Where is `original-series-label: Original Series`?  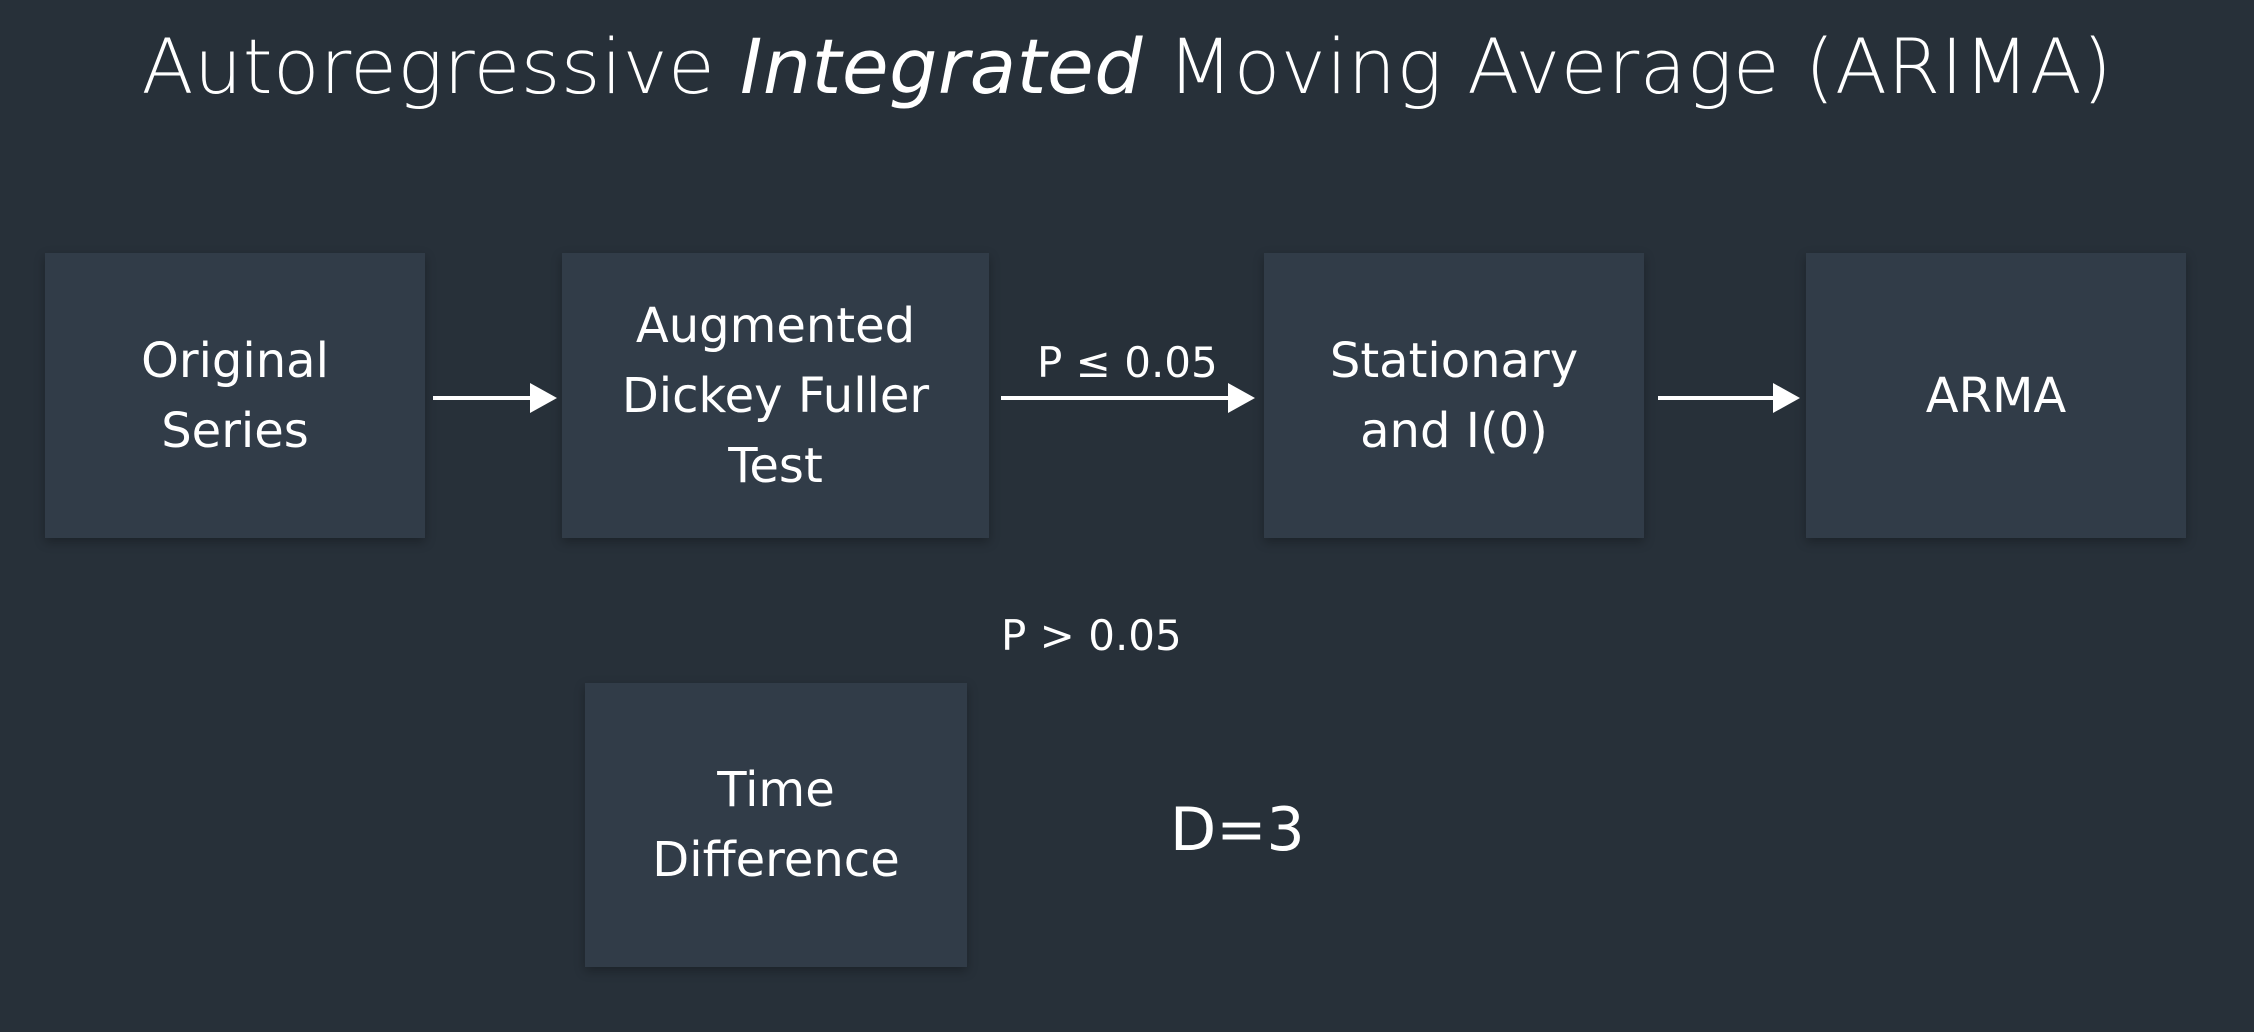
original-series-label: Original Series is located at coordinates (235, 395).